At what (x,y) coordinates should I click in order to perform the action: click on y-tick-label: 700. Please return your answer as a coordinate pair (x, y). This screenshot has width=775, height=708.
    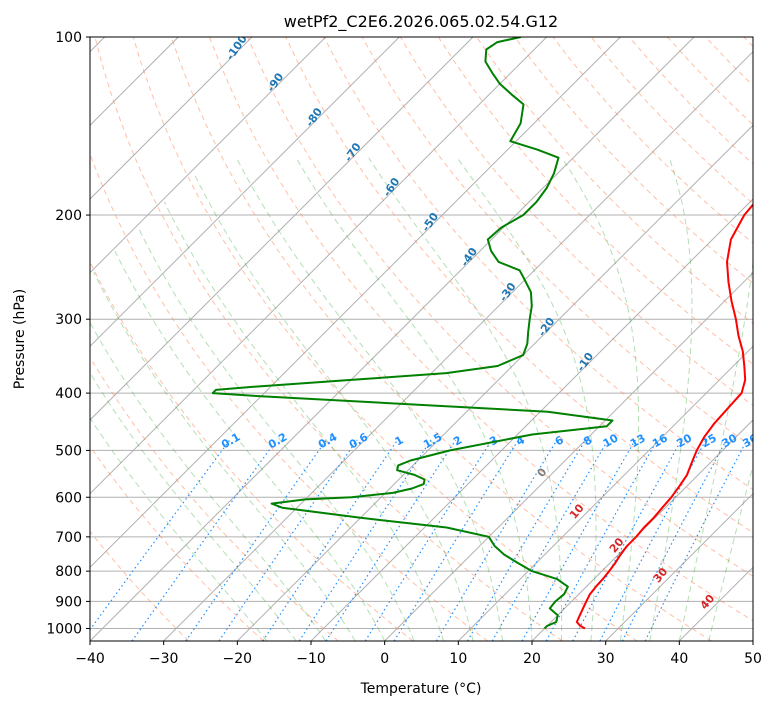
    Looking at the image, I should click on (68, 538).